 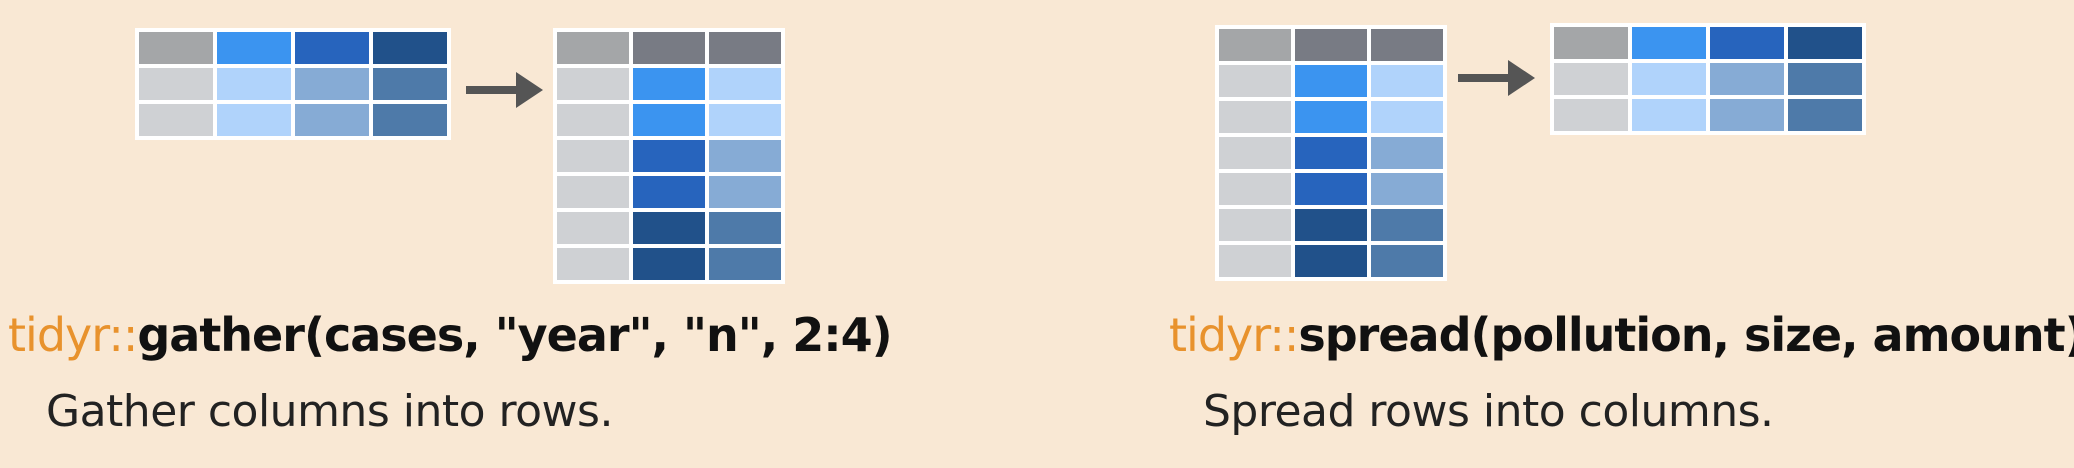 I want to click on gather-function-call: tidyr::gather(cases, "year", "n", 2:4), so click(x=450, y=335).